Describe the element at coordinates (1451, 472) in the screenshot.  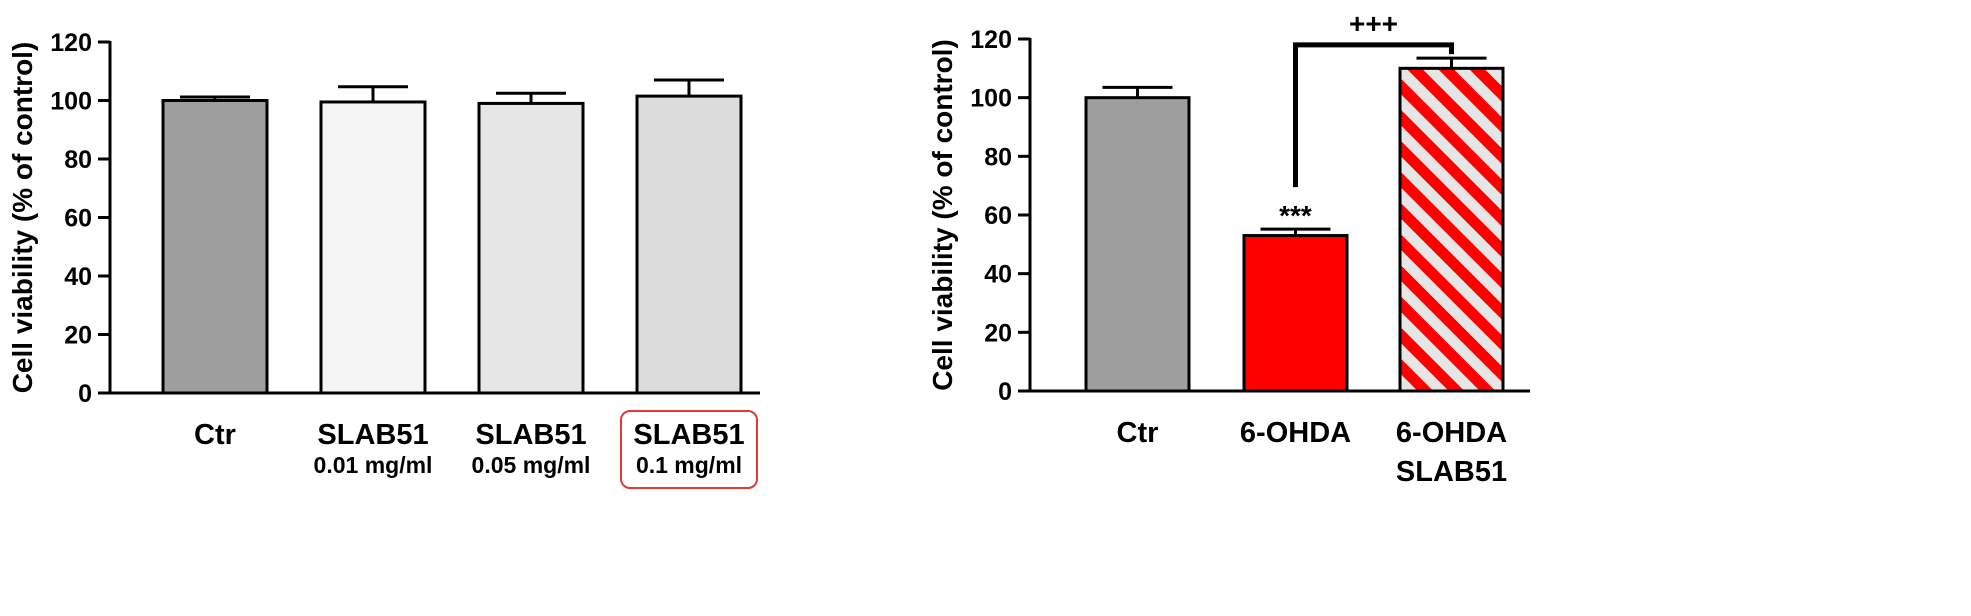
I see `category-sublabel: SLAB51` at that location.